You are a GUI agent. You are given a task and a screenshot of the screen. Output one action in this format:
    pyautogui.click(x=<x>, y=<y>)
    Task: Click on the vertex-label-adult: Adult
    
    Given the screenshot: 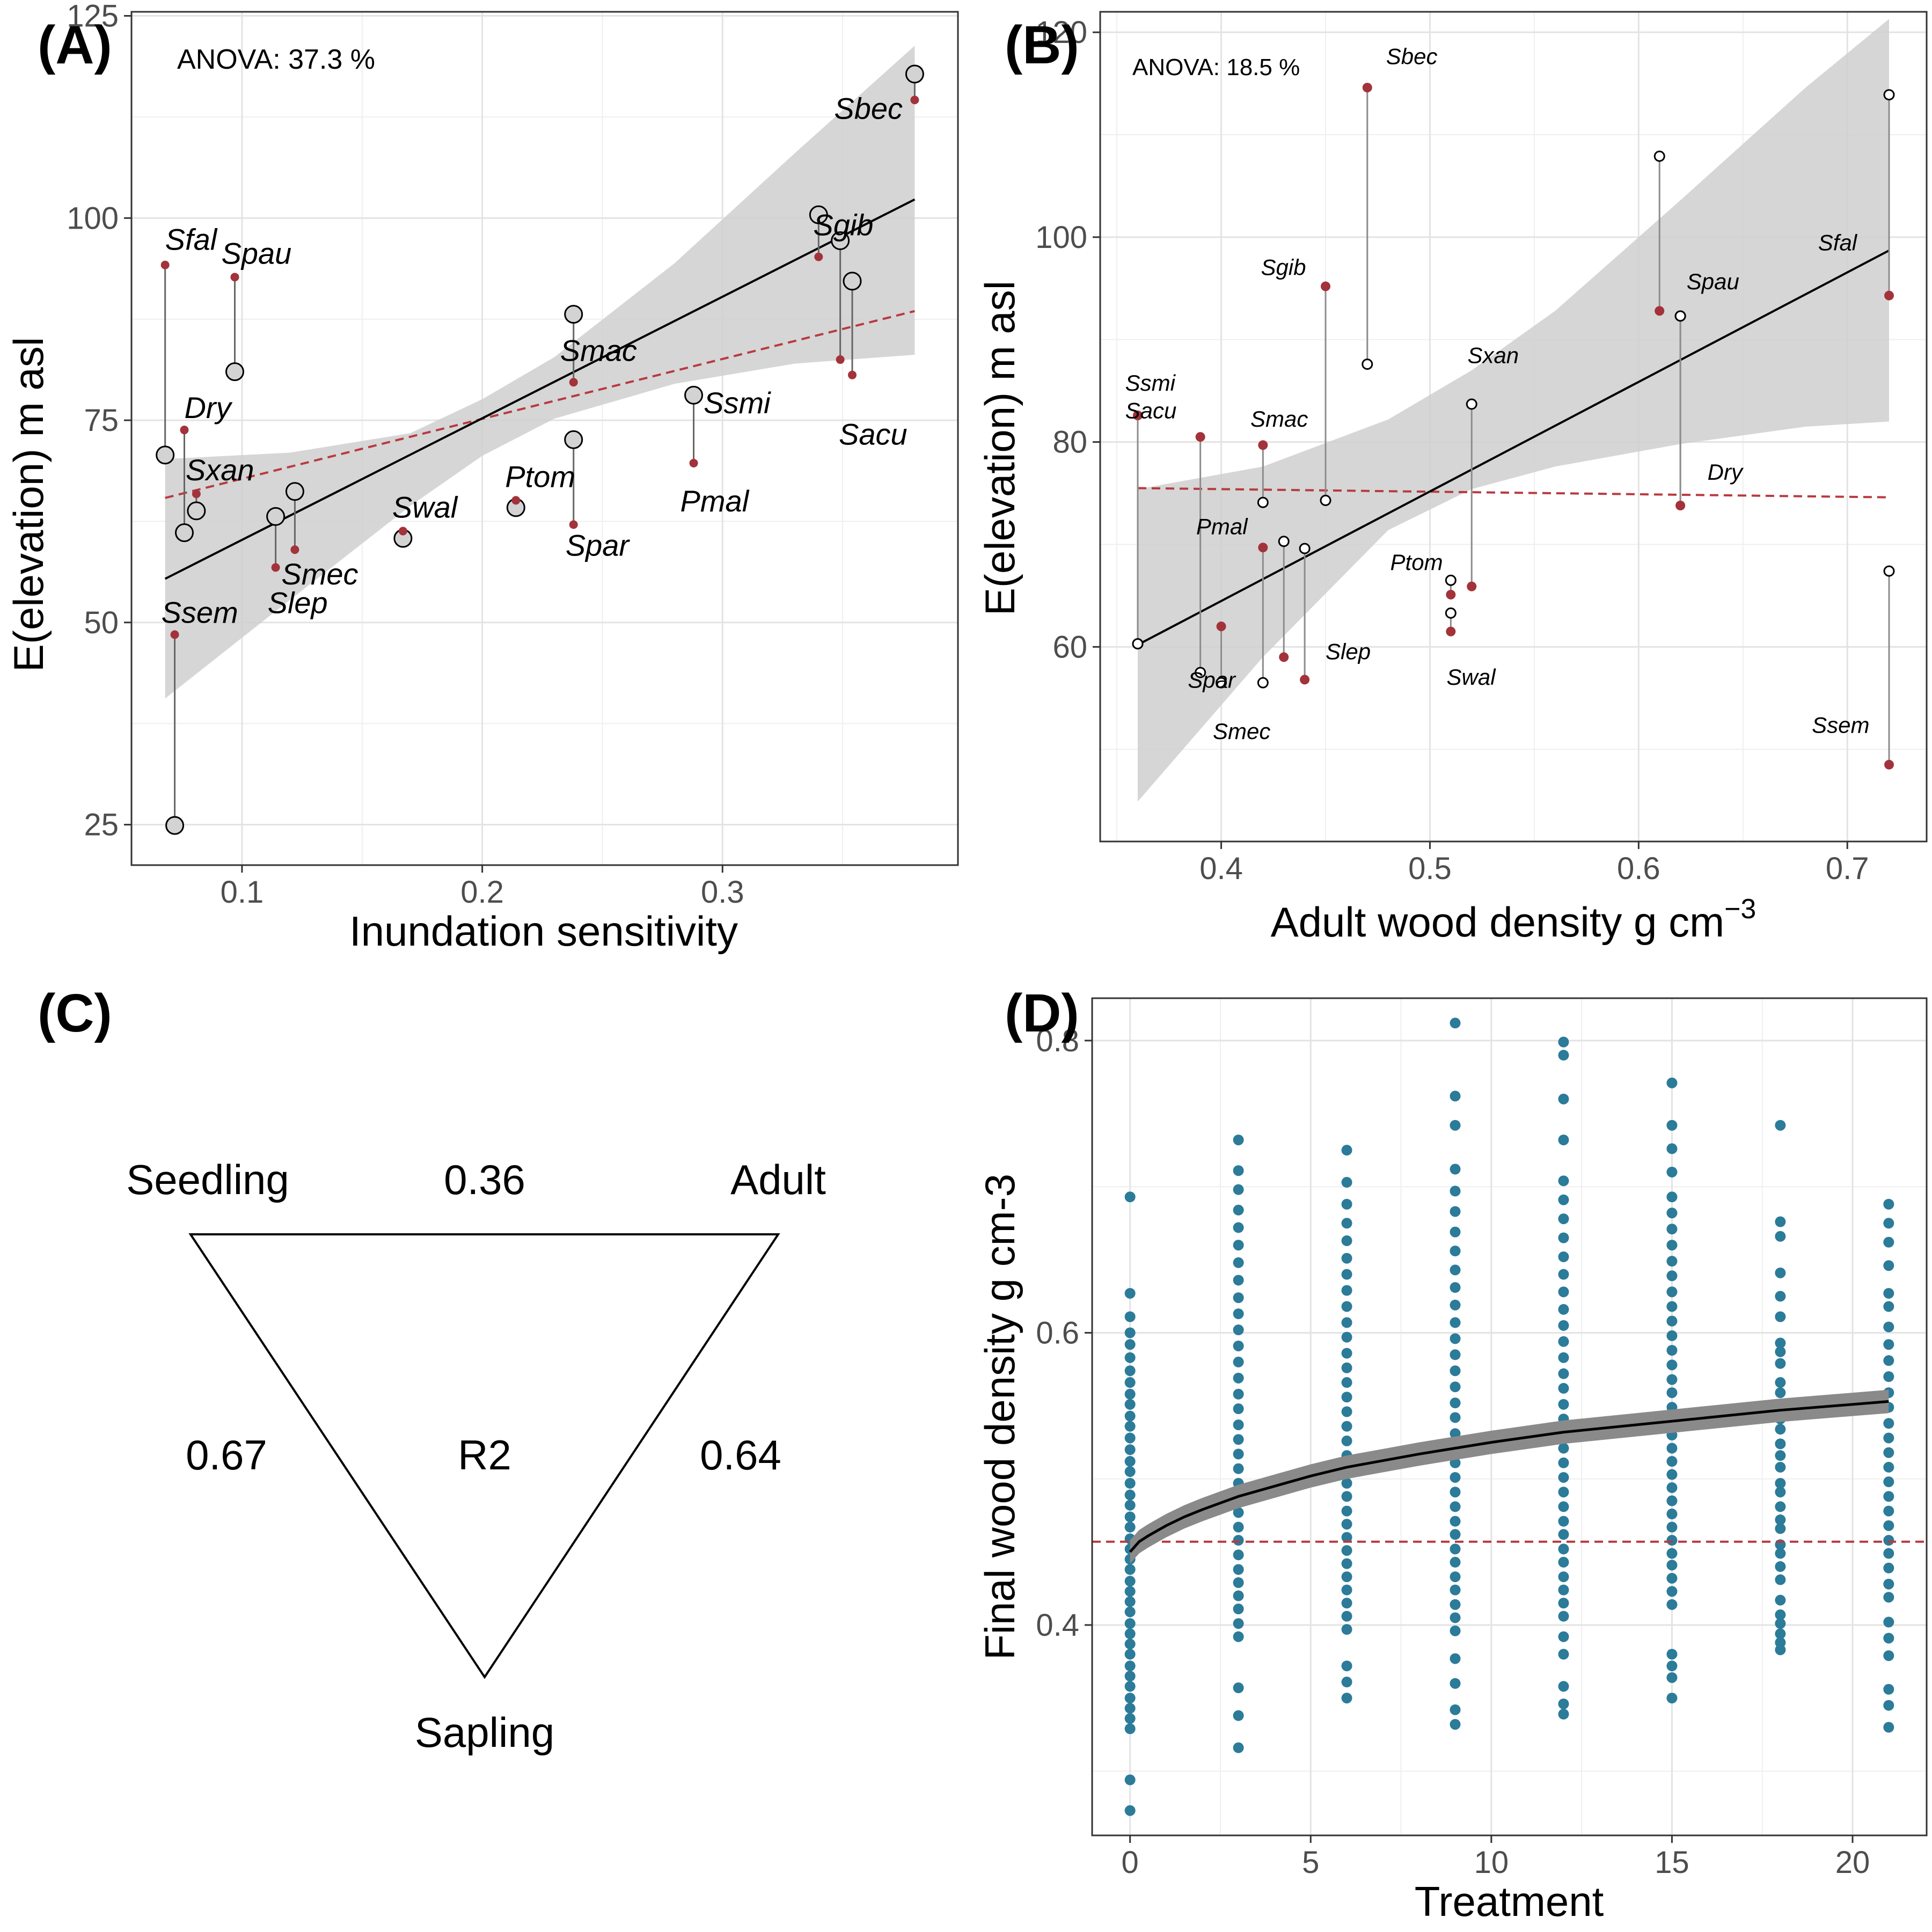 What is the action you would take?
    pyautogui.click(x=778, y=1179)
    